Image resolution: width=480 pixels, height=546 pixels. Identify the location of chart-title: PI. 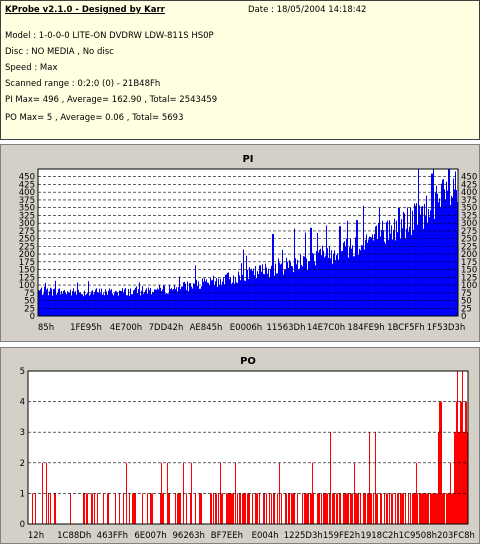
(247, 159).